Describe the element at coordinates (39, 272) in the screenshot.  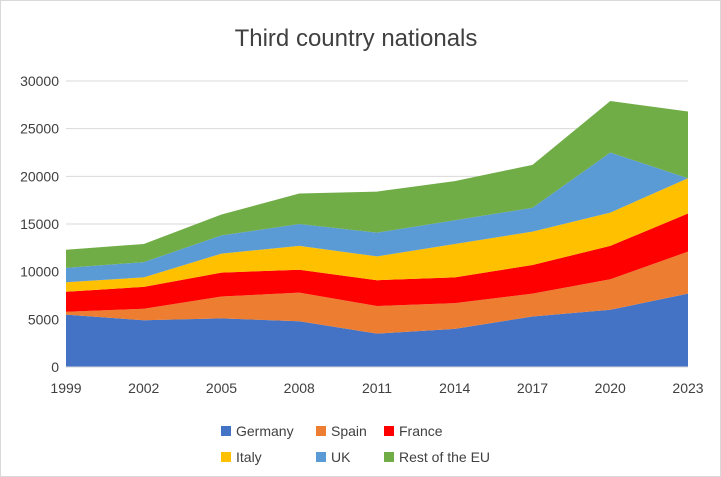
I see `y-tick-label-10000: 10000` at that location.